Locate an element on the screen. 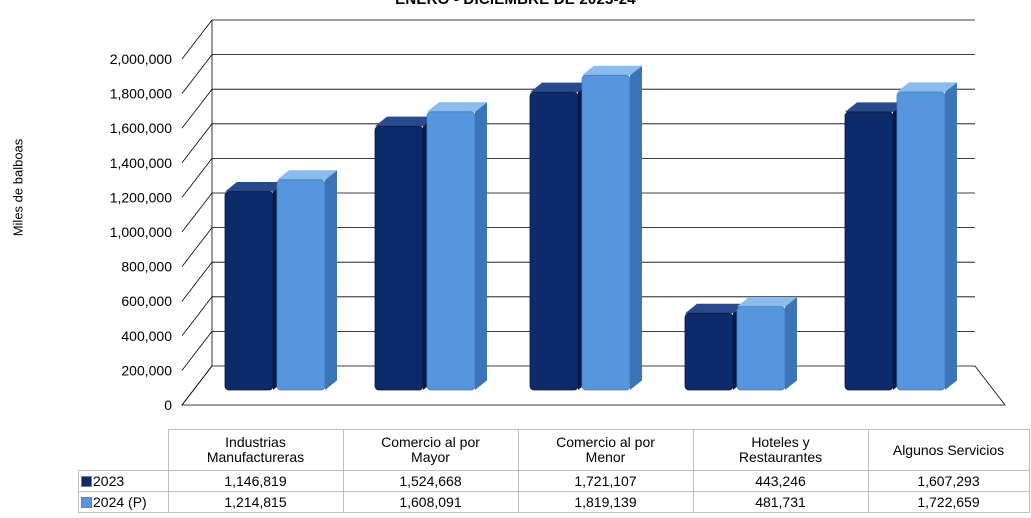  category-label: Hoteles y Restaurantes is located at coordinates (780, 450).